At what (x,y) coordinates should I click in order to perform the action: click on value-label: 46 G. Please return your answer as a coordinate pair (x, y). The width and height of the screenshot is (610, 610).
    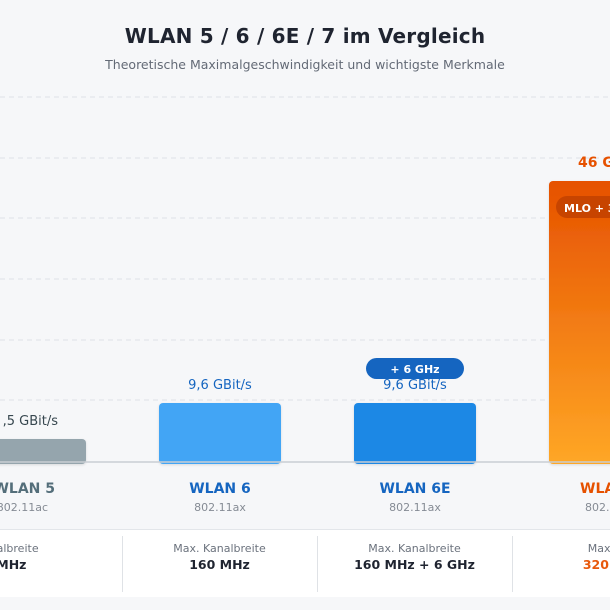
    Looking at the image, I should click on (594, 163).